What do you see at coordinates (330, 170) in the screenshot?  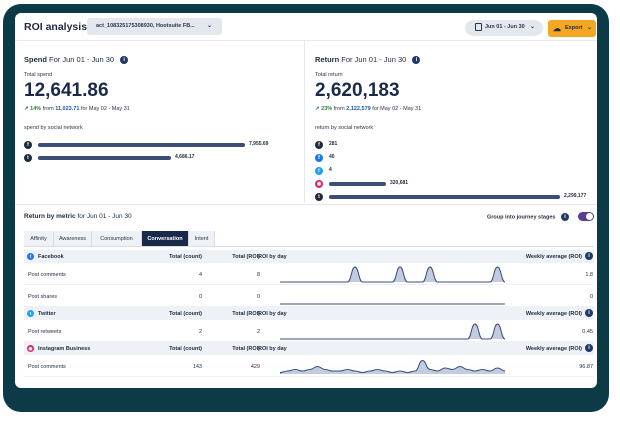 I see `network-value: 4` at bounding box center [330, 170].